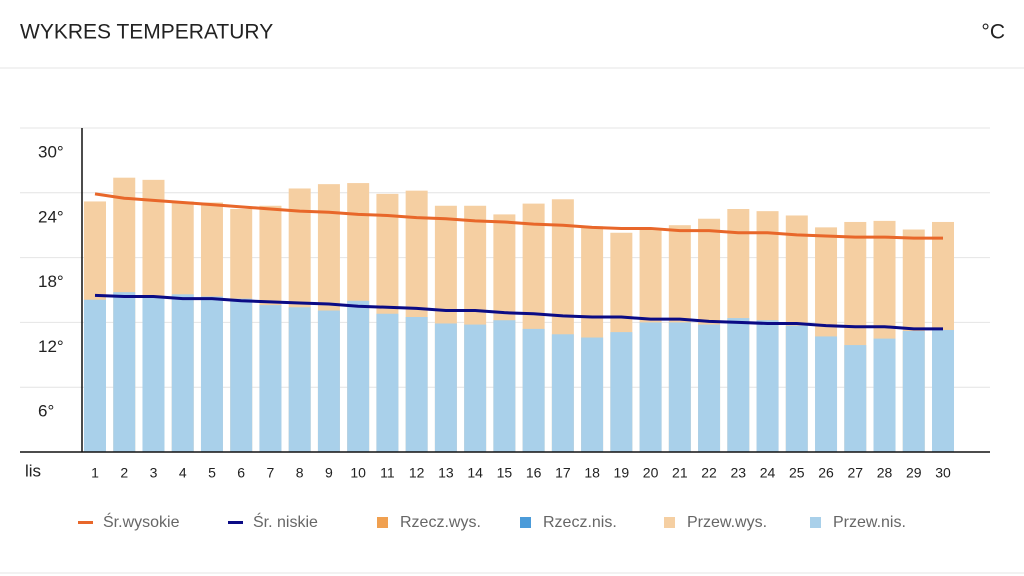 The image size is (1024, 576). I want to click on page-title: WYKRES TEMPERATURY, so click(146, 32).